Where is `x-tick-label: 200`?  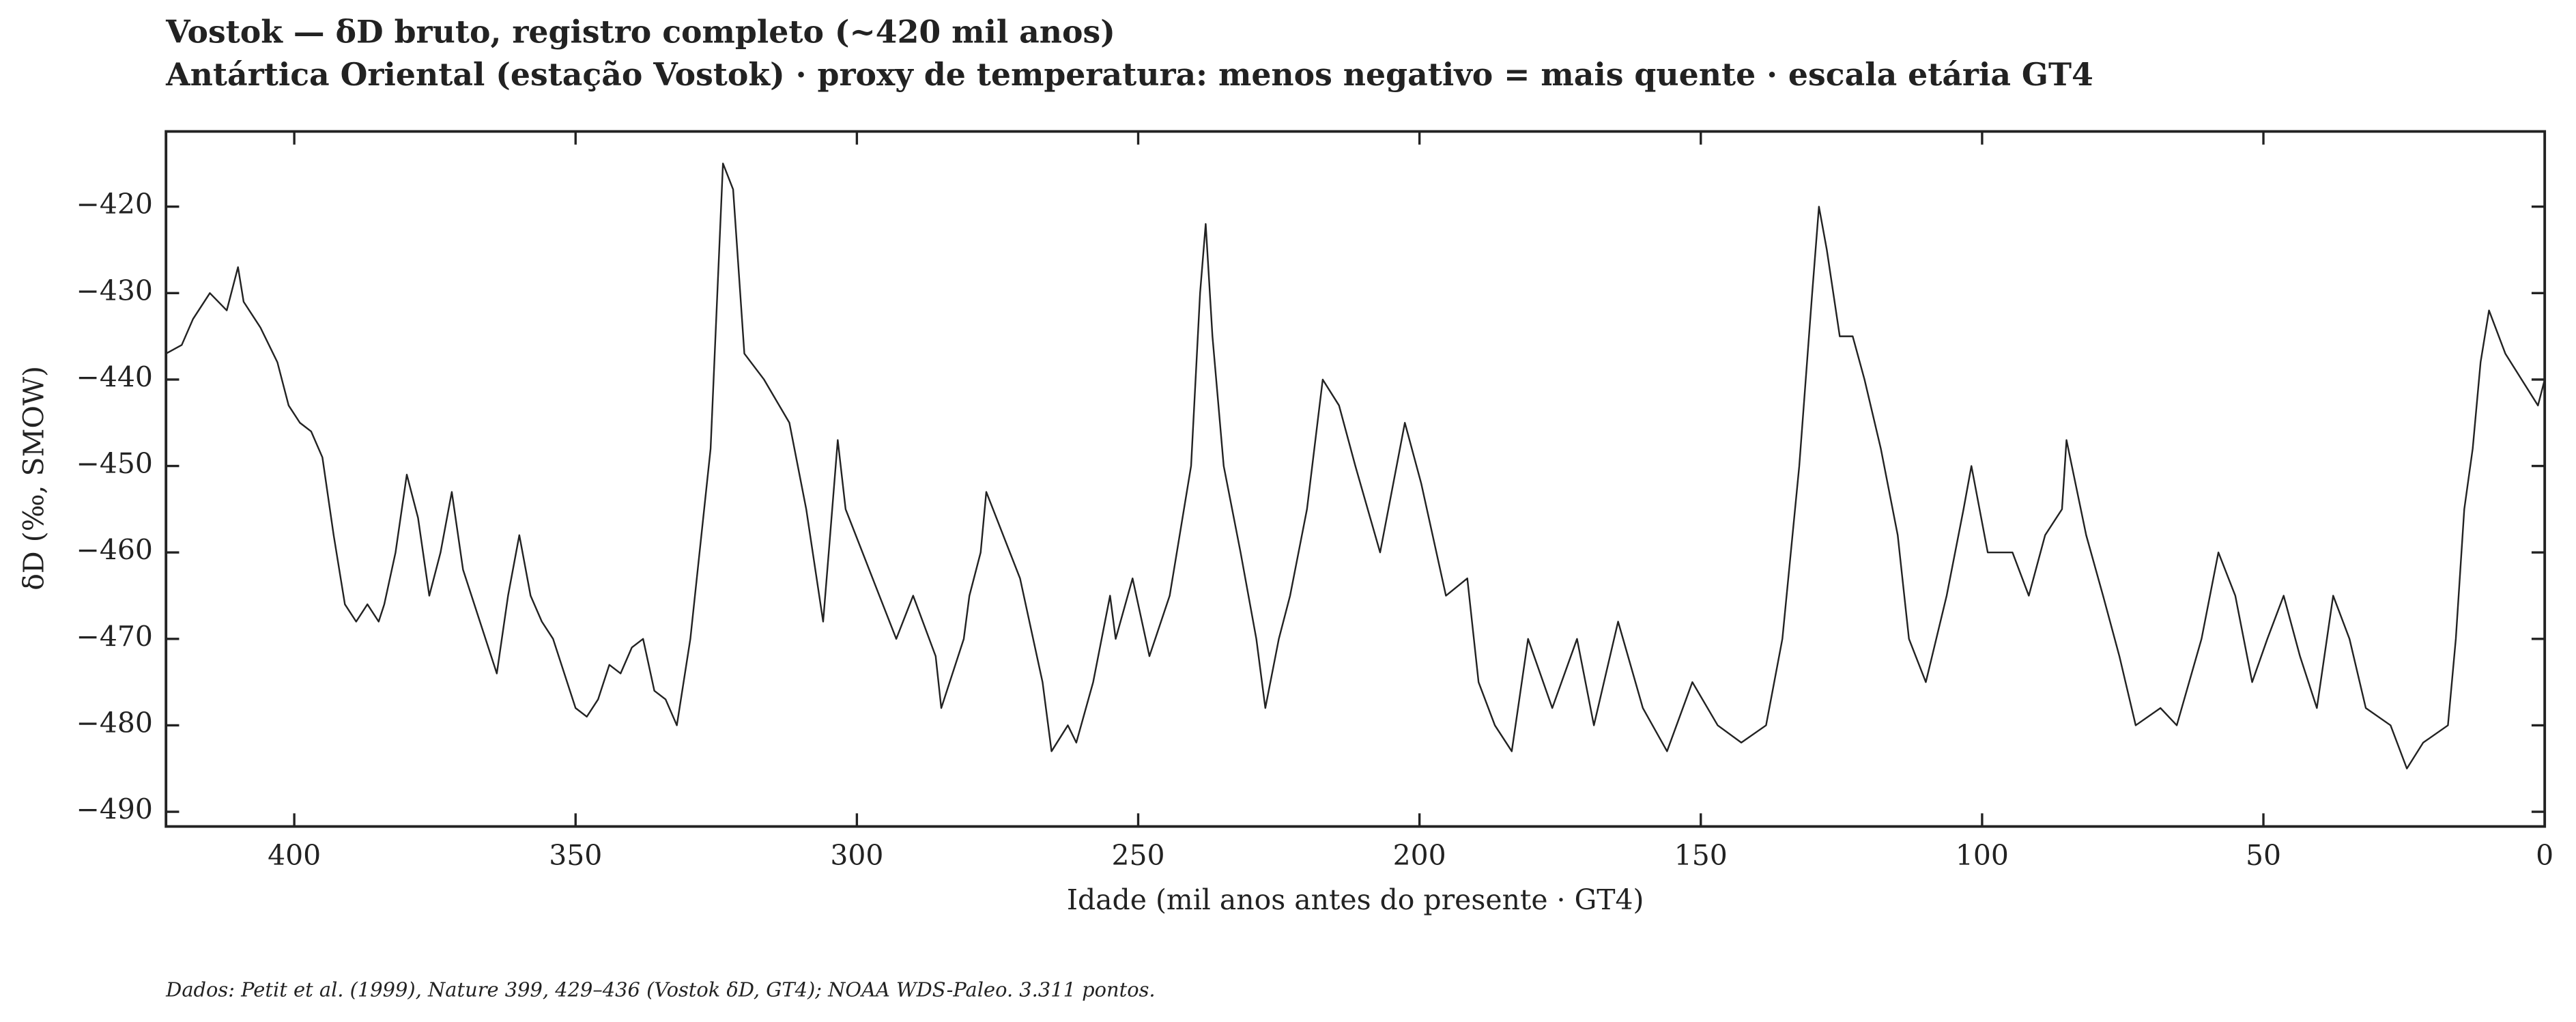 x-tick-label: 200 is located at coordinates (1419, 855).